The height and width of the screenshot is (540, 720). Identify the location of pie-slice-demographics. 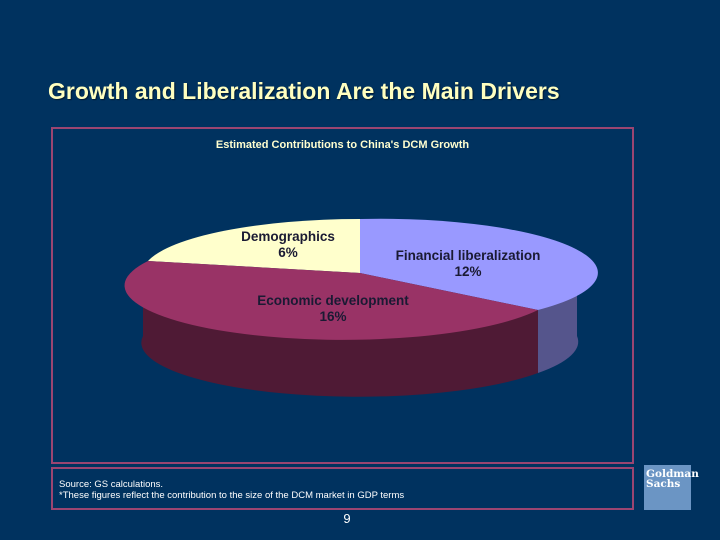
(254, 245).